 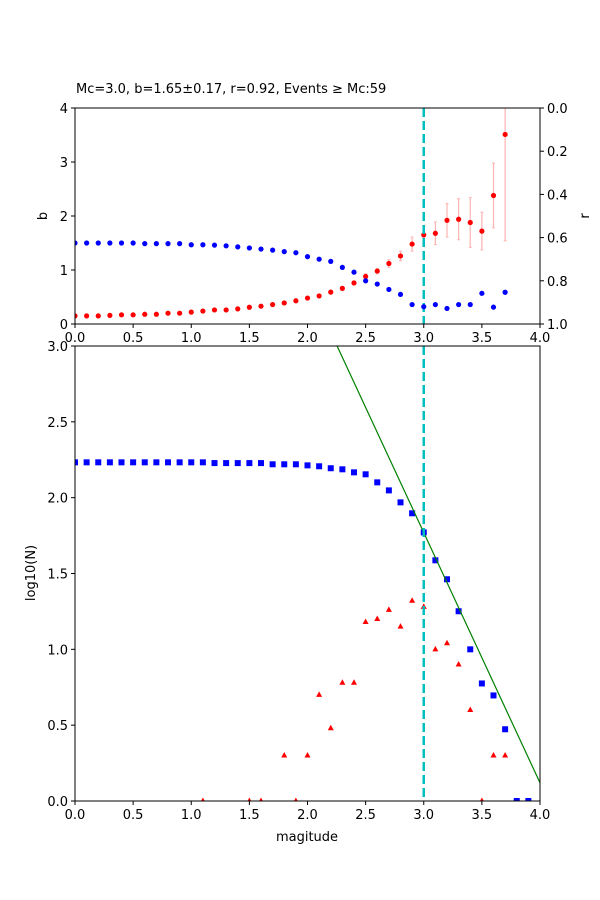 What do you see at coordinates (75, 338) in the screenshot?
I see `top-x-tick-label: 0.0` at bounding box center [75, 338].